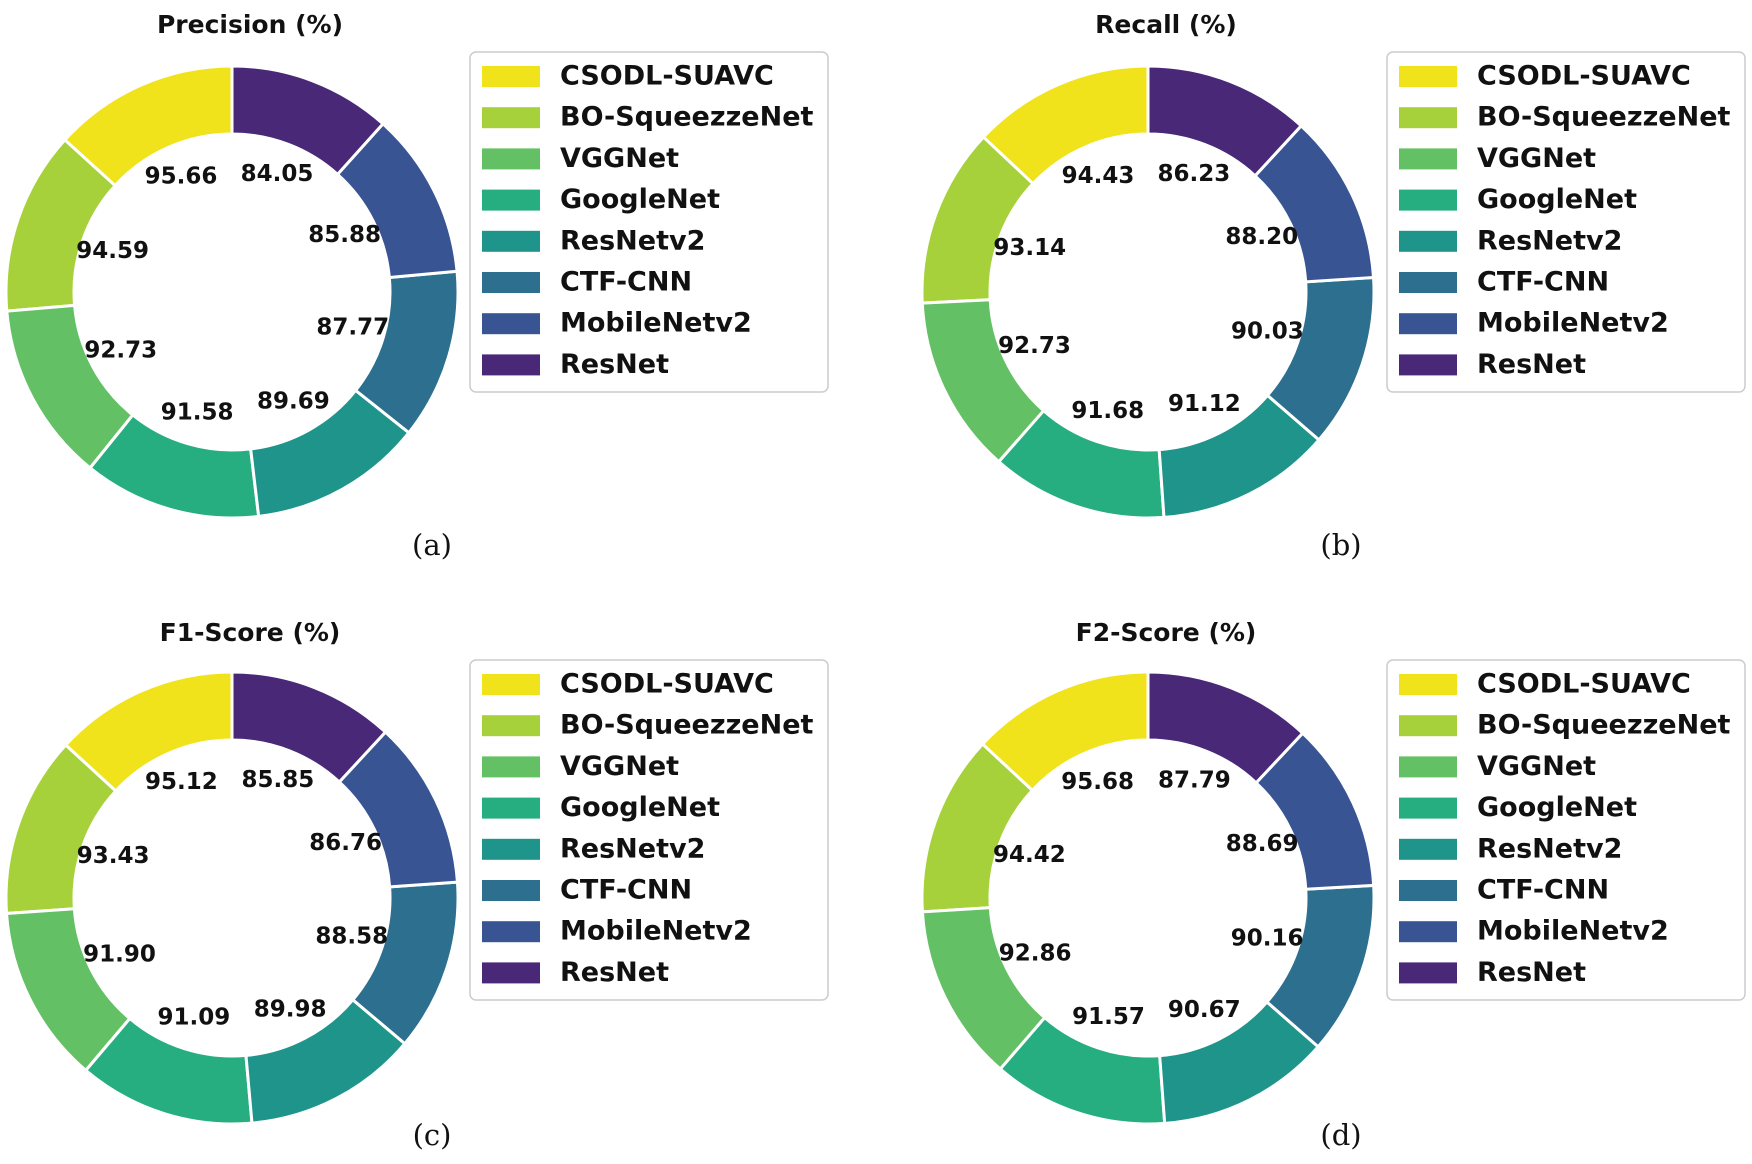 The image size is (1752, 1164). What do you see at coordinates (1029, 855) in the screenshot?
I see `value-label-bo-squeezzenet: 94.42` at bounding box center [1029, 855].